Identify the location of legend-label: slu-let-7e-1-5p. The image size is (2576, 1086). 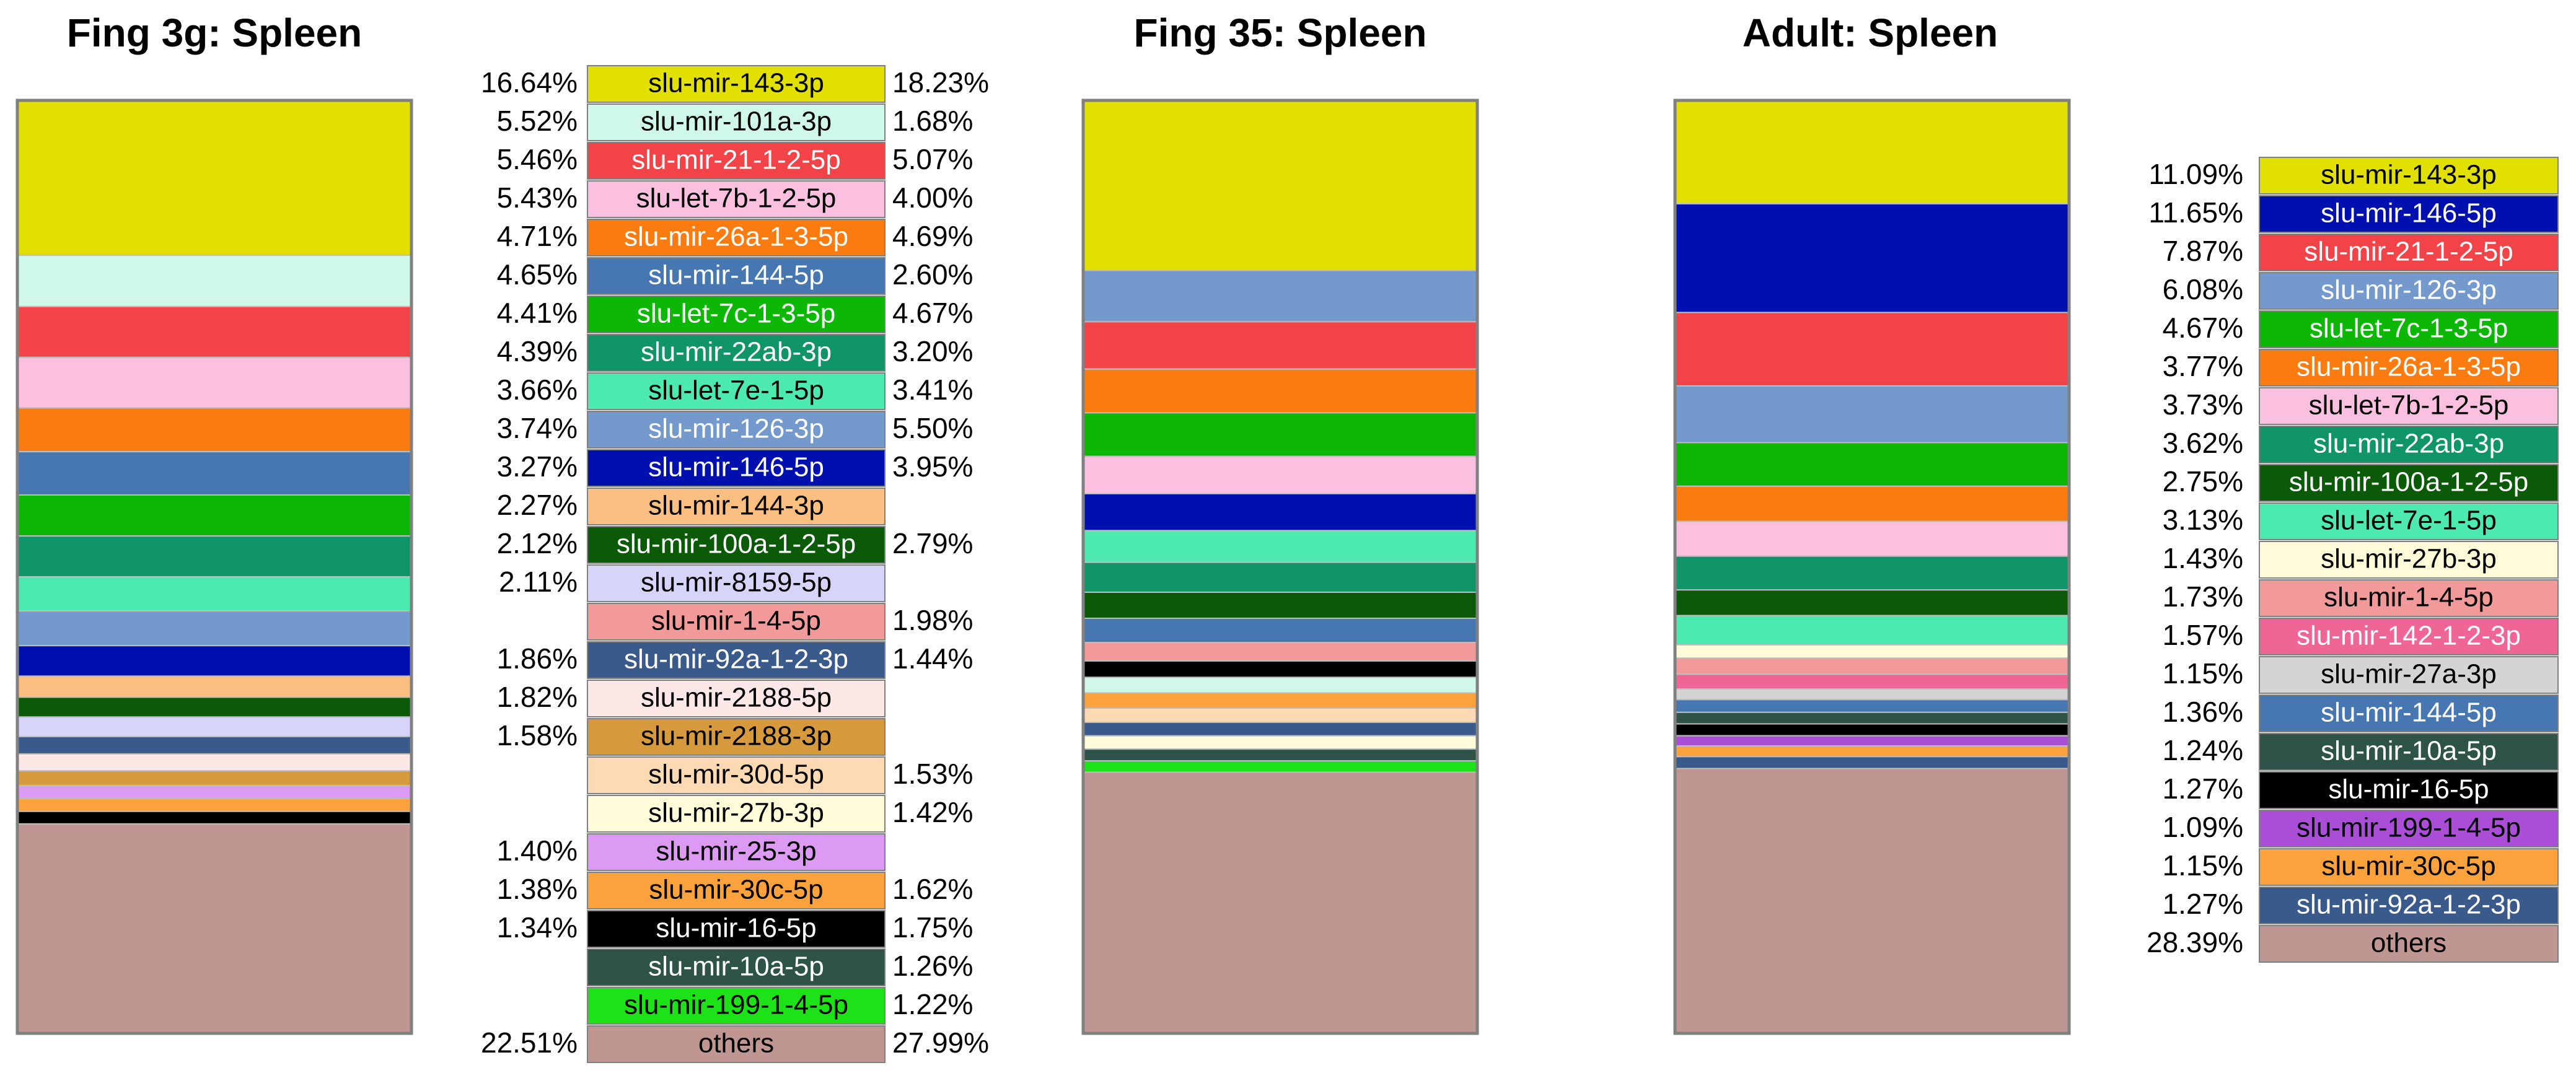
(736, 390).